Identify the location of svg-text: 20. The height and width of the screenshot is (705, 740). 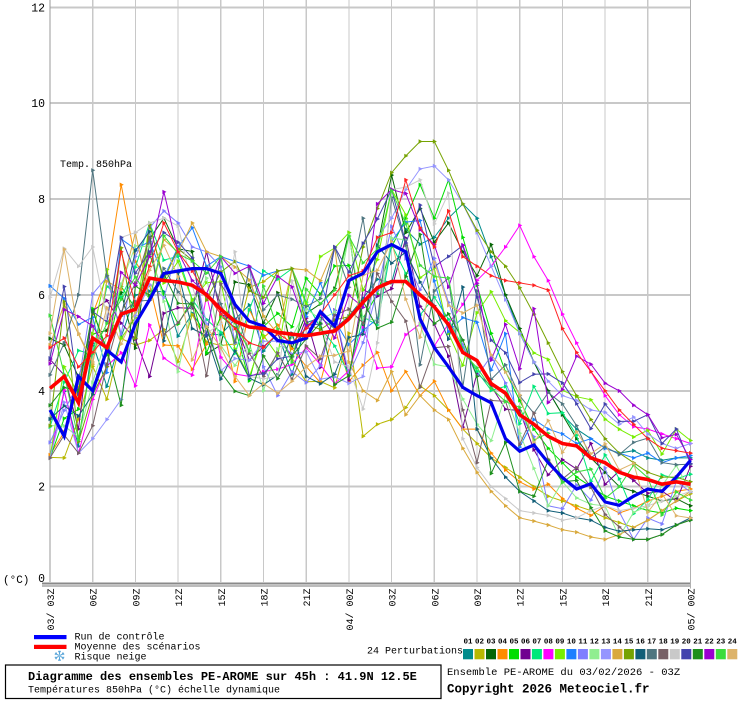
(687, 643).